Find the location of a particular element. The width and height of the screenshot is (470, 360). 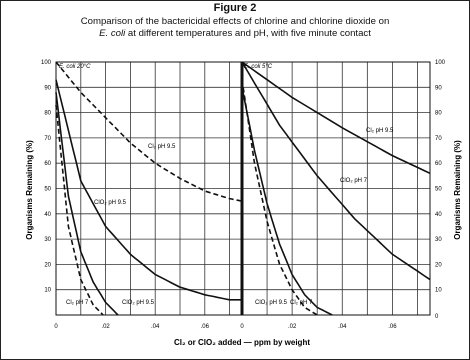

x-axis-title: Cl₂ or ClO₂ added — ppm by weight is located at coordinates (242, 342).